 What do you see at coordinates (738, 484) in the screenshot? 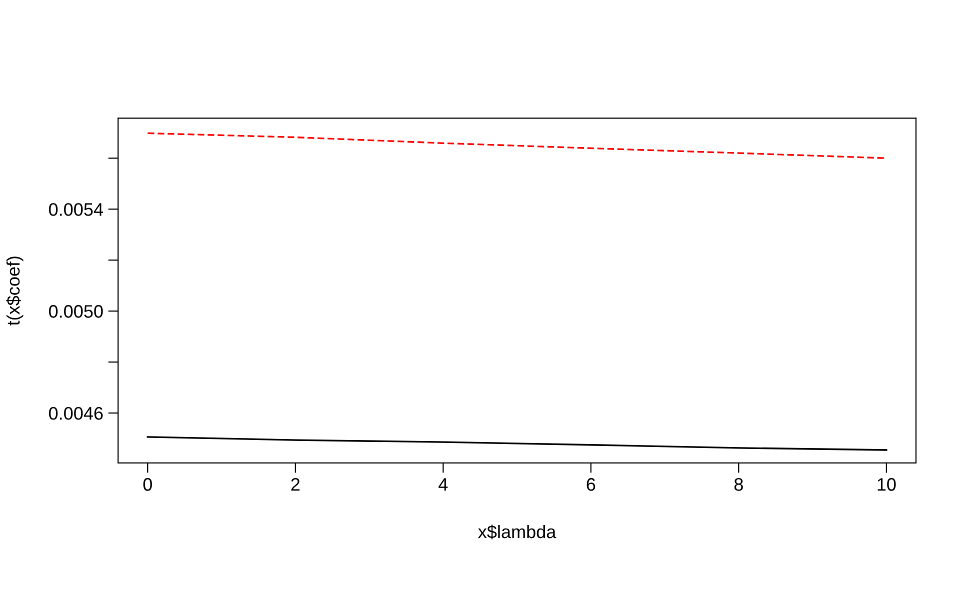
I see `x-tick-label: 8` at bounding box center [738, 484].